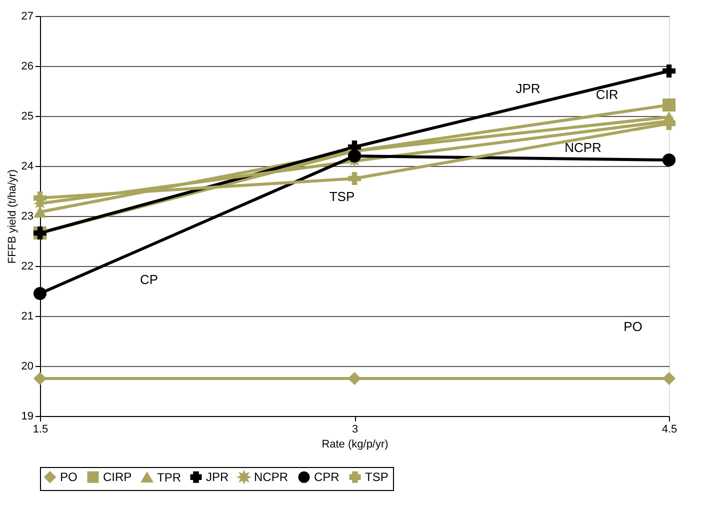 The image size is (712, 522). I want to click on x-tick-label: 4.5, so click(670, 430).